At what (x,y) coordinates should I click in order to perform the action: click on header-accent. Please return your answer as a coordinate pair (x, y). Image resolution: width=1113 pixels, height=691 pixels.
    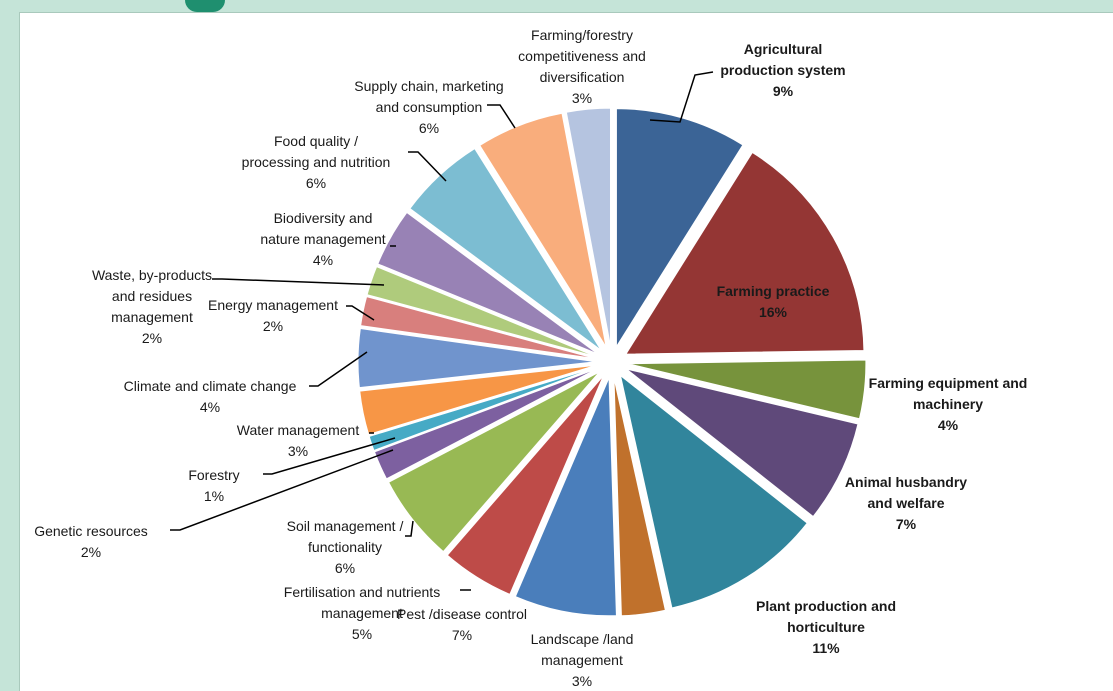
    Looking at the image, I should click on (205, 6).